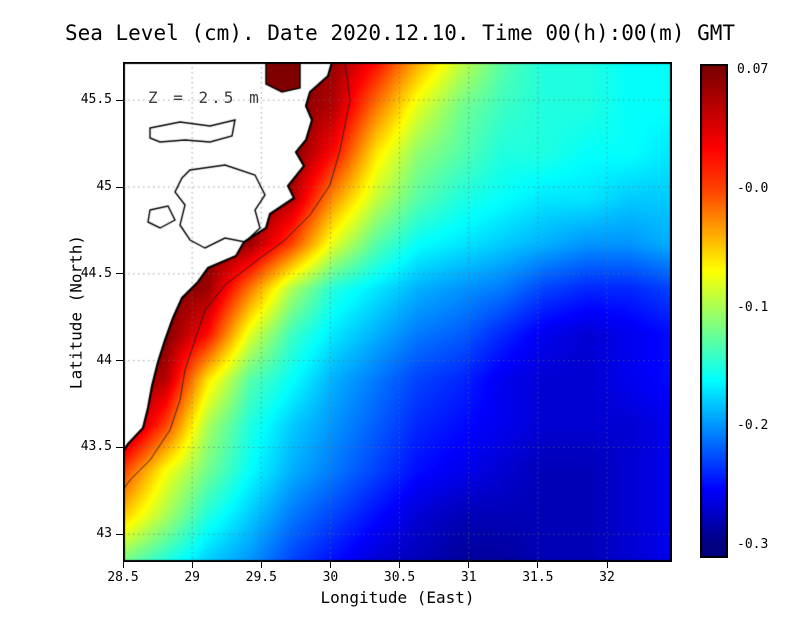  Describe the element at coordinates (753, 307) in the screenshot. I see `colorbar-tick-label: -0.1` at that location.